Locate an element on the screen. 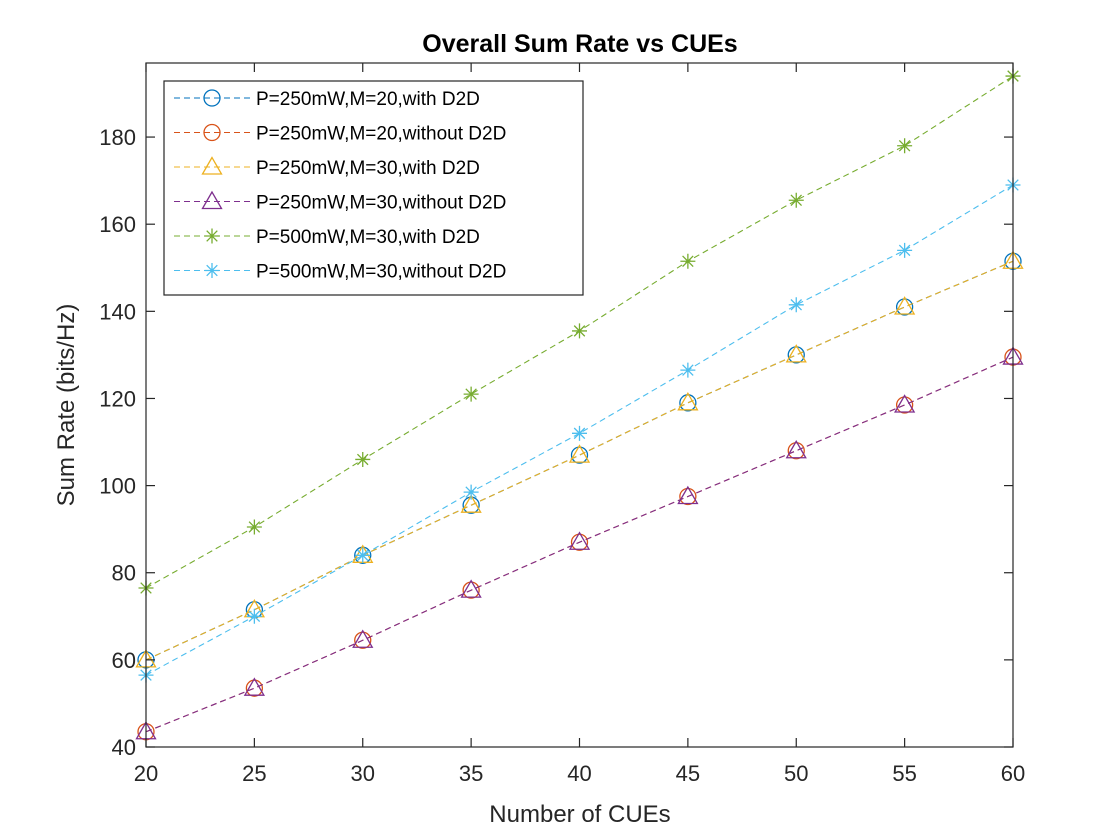 The image size is (1120, 840). x-tick-label: 55 is located at coordinates (904, 773).